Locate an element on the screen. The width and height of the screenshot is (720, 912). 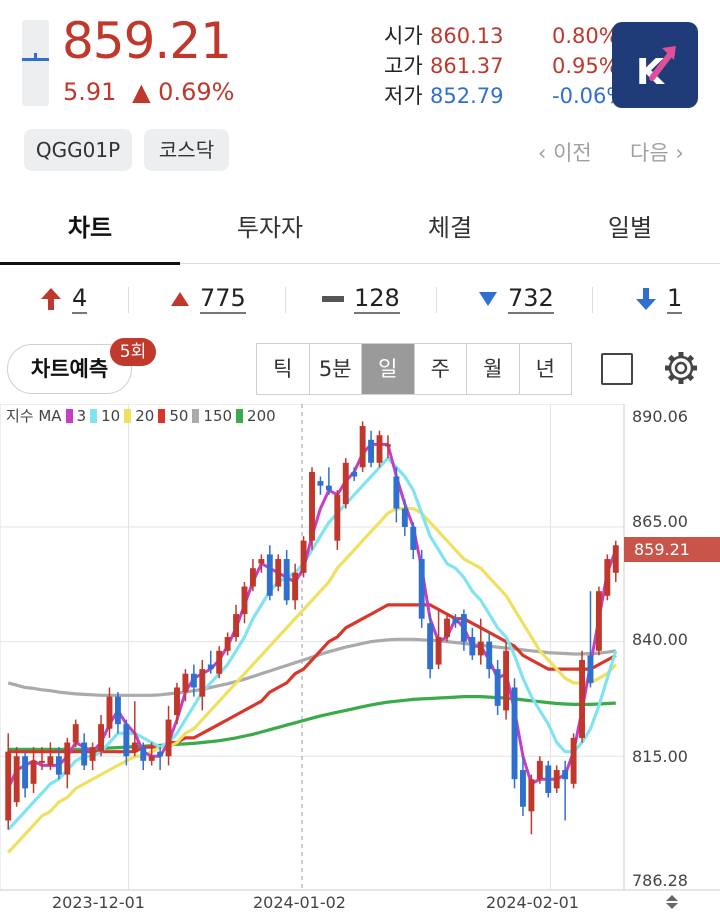
ma-legend: 지수 MA 3 10 20 50 150 200 is located at coordinates (141, 415).